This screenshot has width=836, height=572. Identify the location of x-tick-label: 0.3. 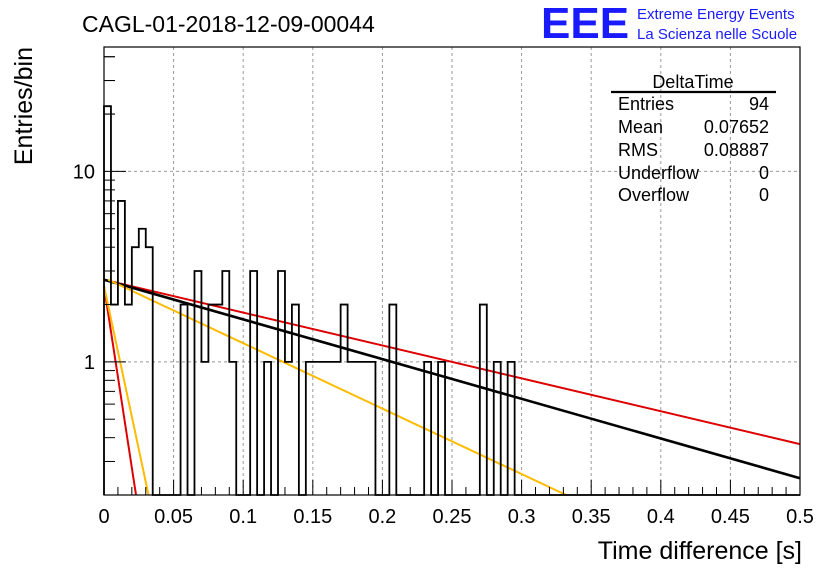
(522, 517).